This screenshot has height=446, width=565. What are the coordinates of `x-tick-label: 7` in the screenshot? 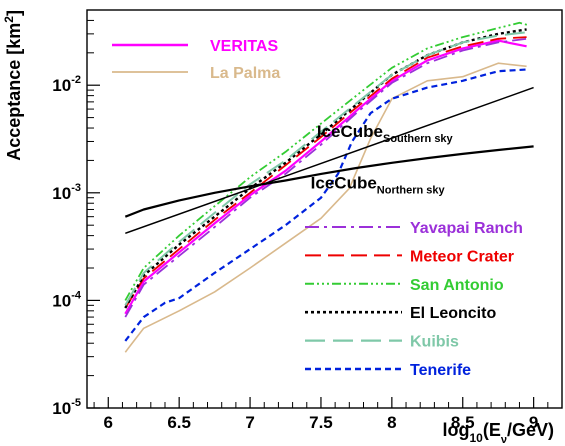 It's located at (249, 422).